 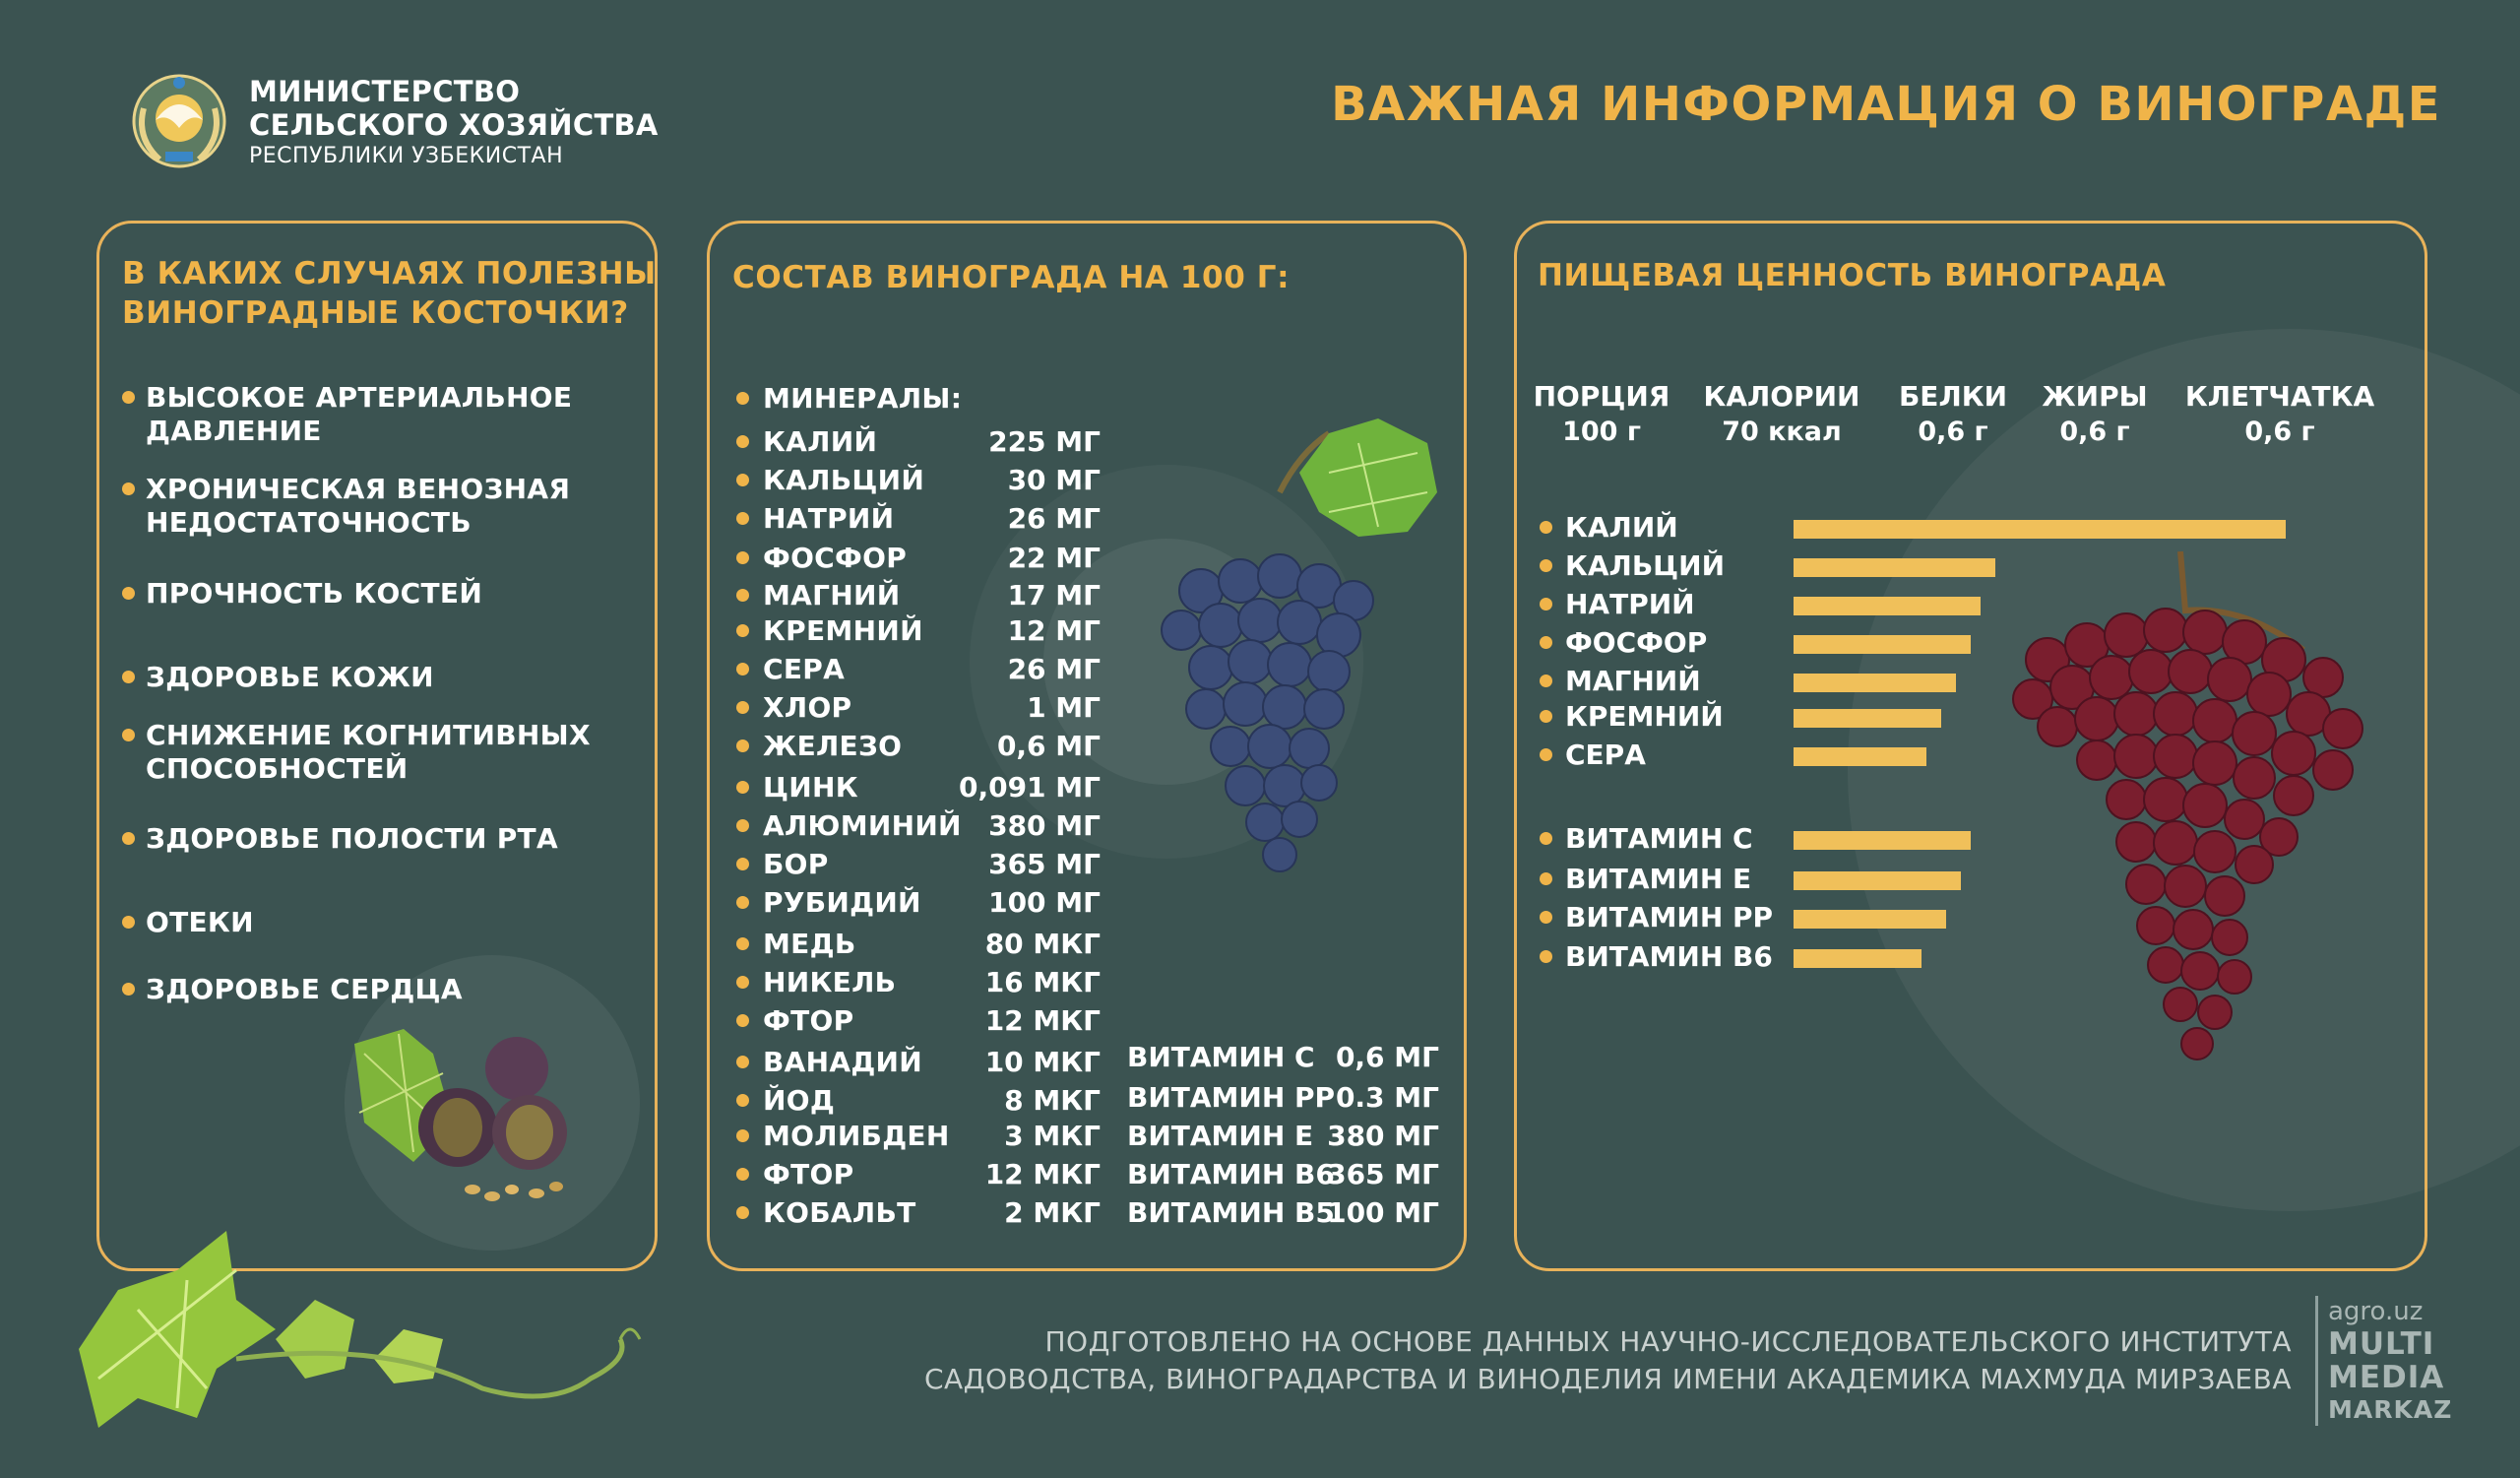 What do you see at coordinates (1387, 1097) in the screenshot?
I see `vitamin-value: 0.3 МГ` at bounding box center [1387, 1097].